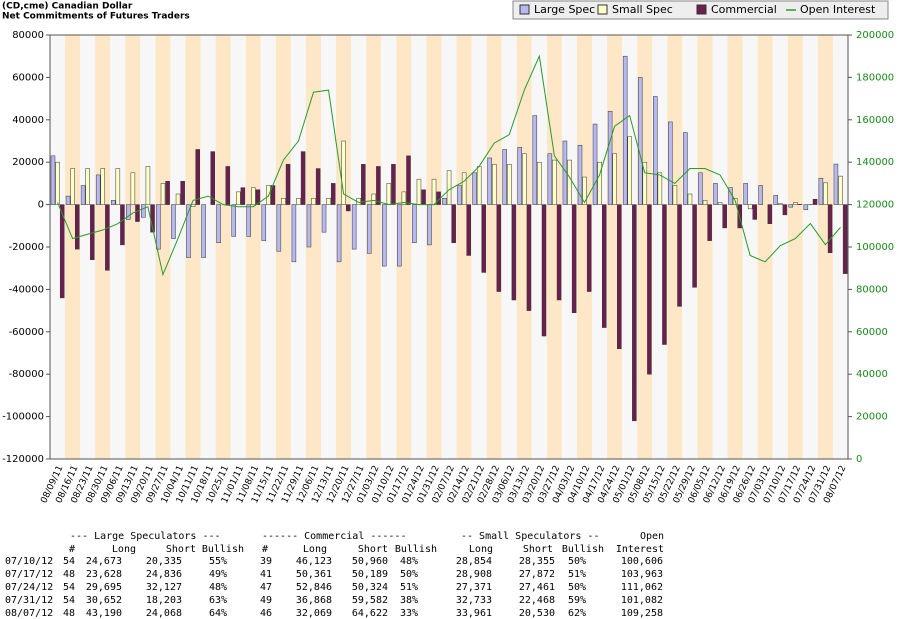 The width and height of the screenshot is (898, 619). What do you see at coordinates (537, 587) in the screenshot?
I see `table-cell: 27,461` at bounding box center [537, 587].